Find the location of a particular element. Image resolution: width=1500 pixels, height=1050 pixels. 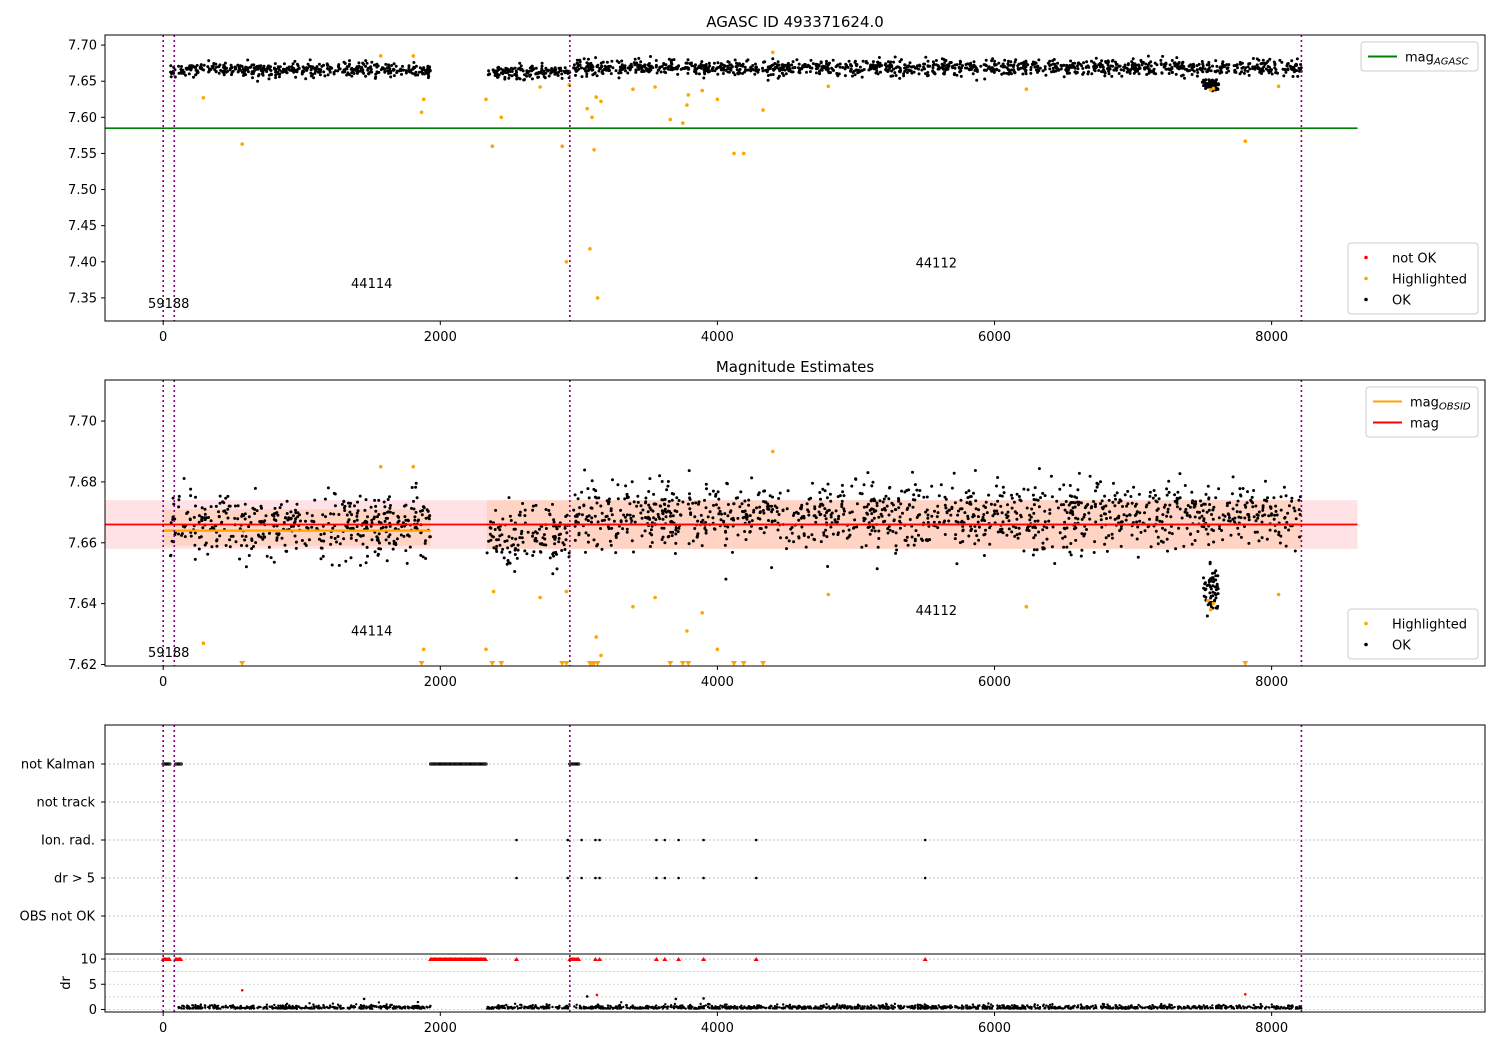

clipped-point-marker is located at coordinates (763, 663).